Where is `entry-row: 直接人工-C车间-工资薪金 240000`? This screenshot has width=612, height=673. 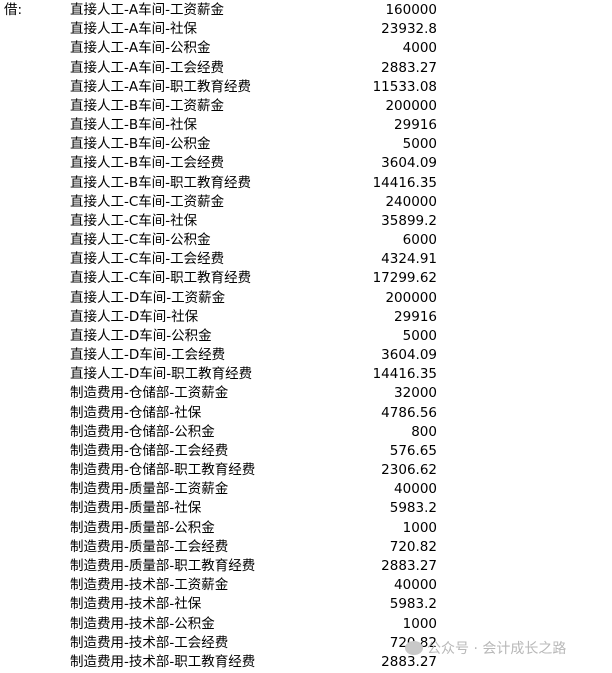
entry-row: 直接人工-C车间-工资薪金 240000 is located at coordinates (253, 202).